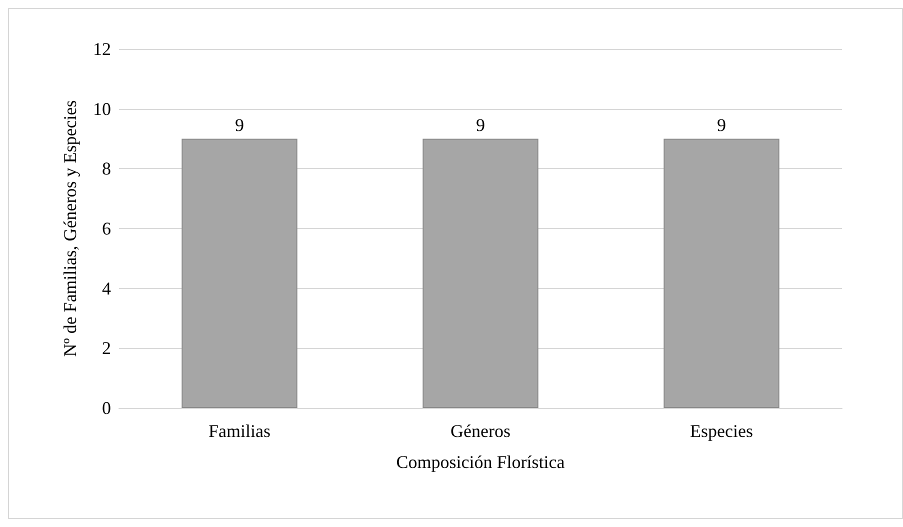  I want to click on x-tick-label: Especies, so click(721, 431).